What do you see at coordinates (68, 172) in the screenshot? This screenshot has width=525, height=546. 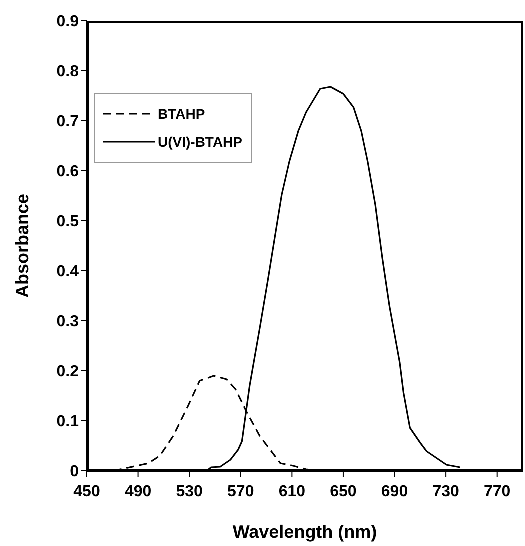 I see `y-tick-label: 0.6` at bounding box center [68, 172].